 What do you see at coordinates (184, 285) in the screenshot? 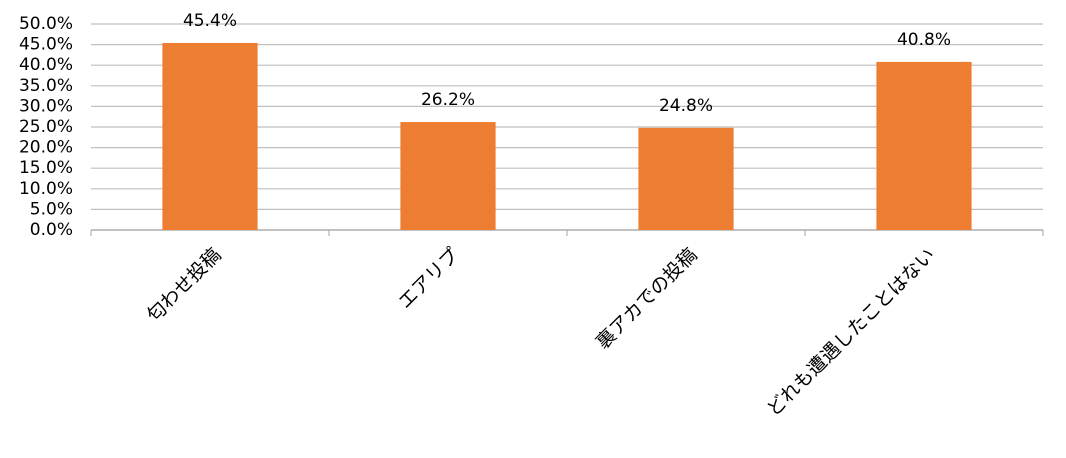
I see `x-tick-label: 匂わせ投稿` at bounding box center [184, 285].